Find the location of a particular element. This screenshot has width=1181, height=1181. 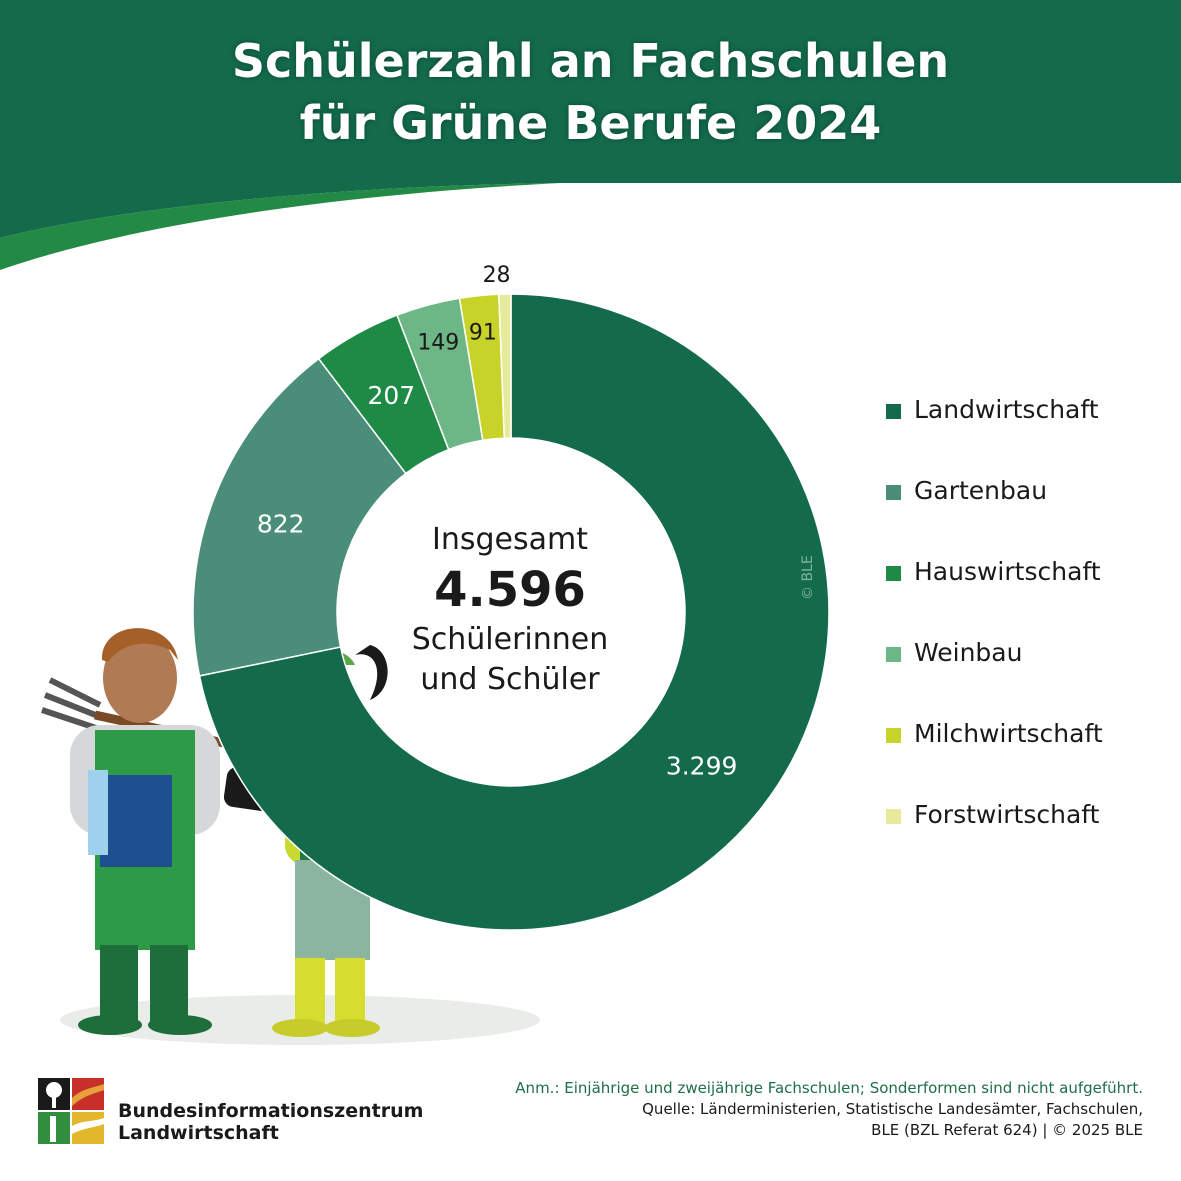

legend-item-milchwirtschaft: Milchwirtschaft is located at coordinates (1031, 759).